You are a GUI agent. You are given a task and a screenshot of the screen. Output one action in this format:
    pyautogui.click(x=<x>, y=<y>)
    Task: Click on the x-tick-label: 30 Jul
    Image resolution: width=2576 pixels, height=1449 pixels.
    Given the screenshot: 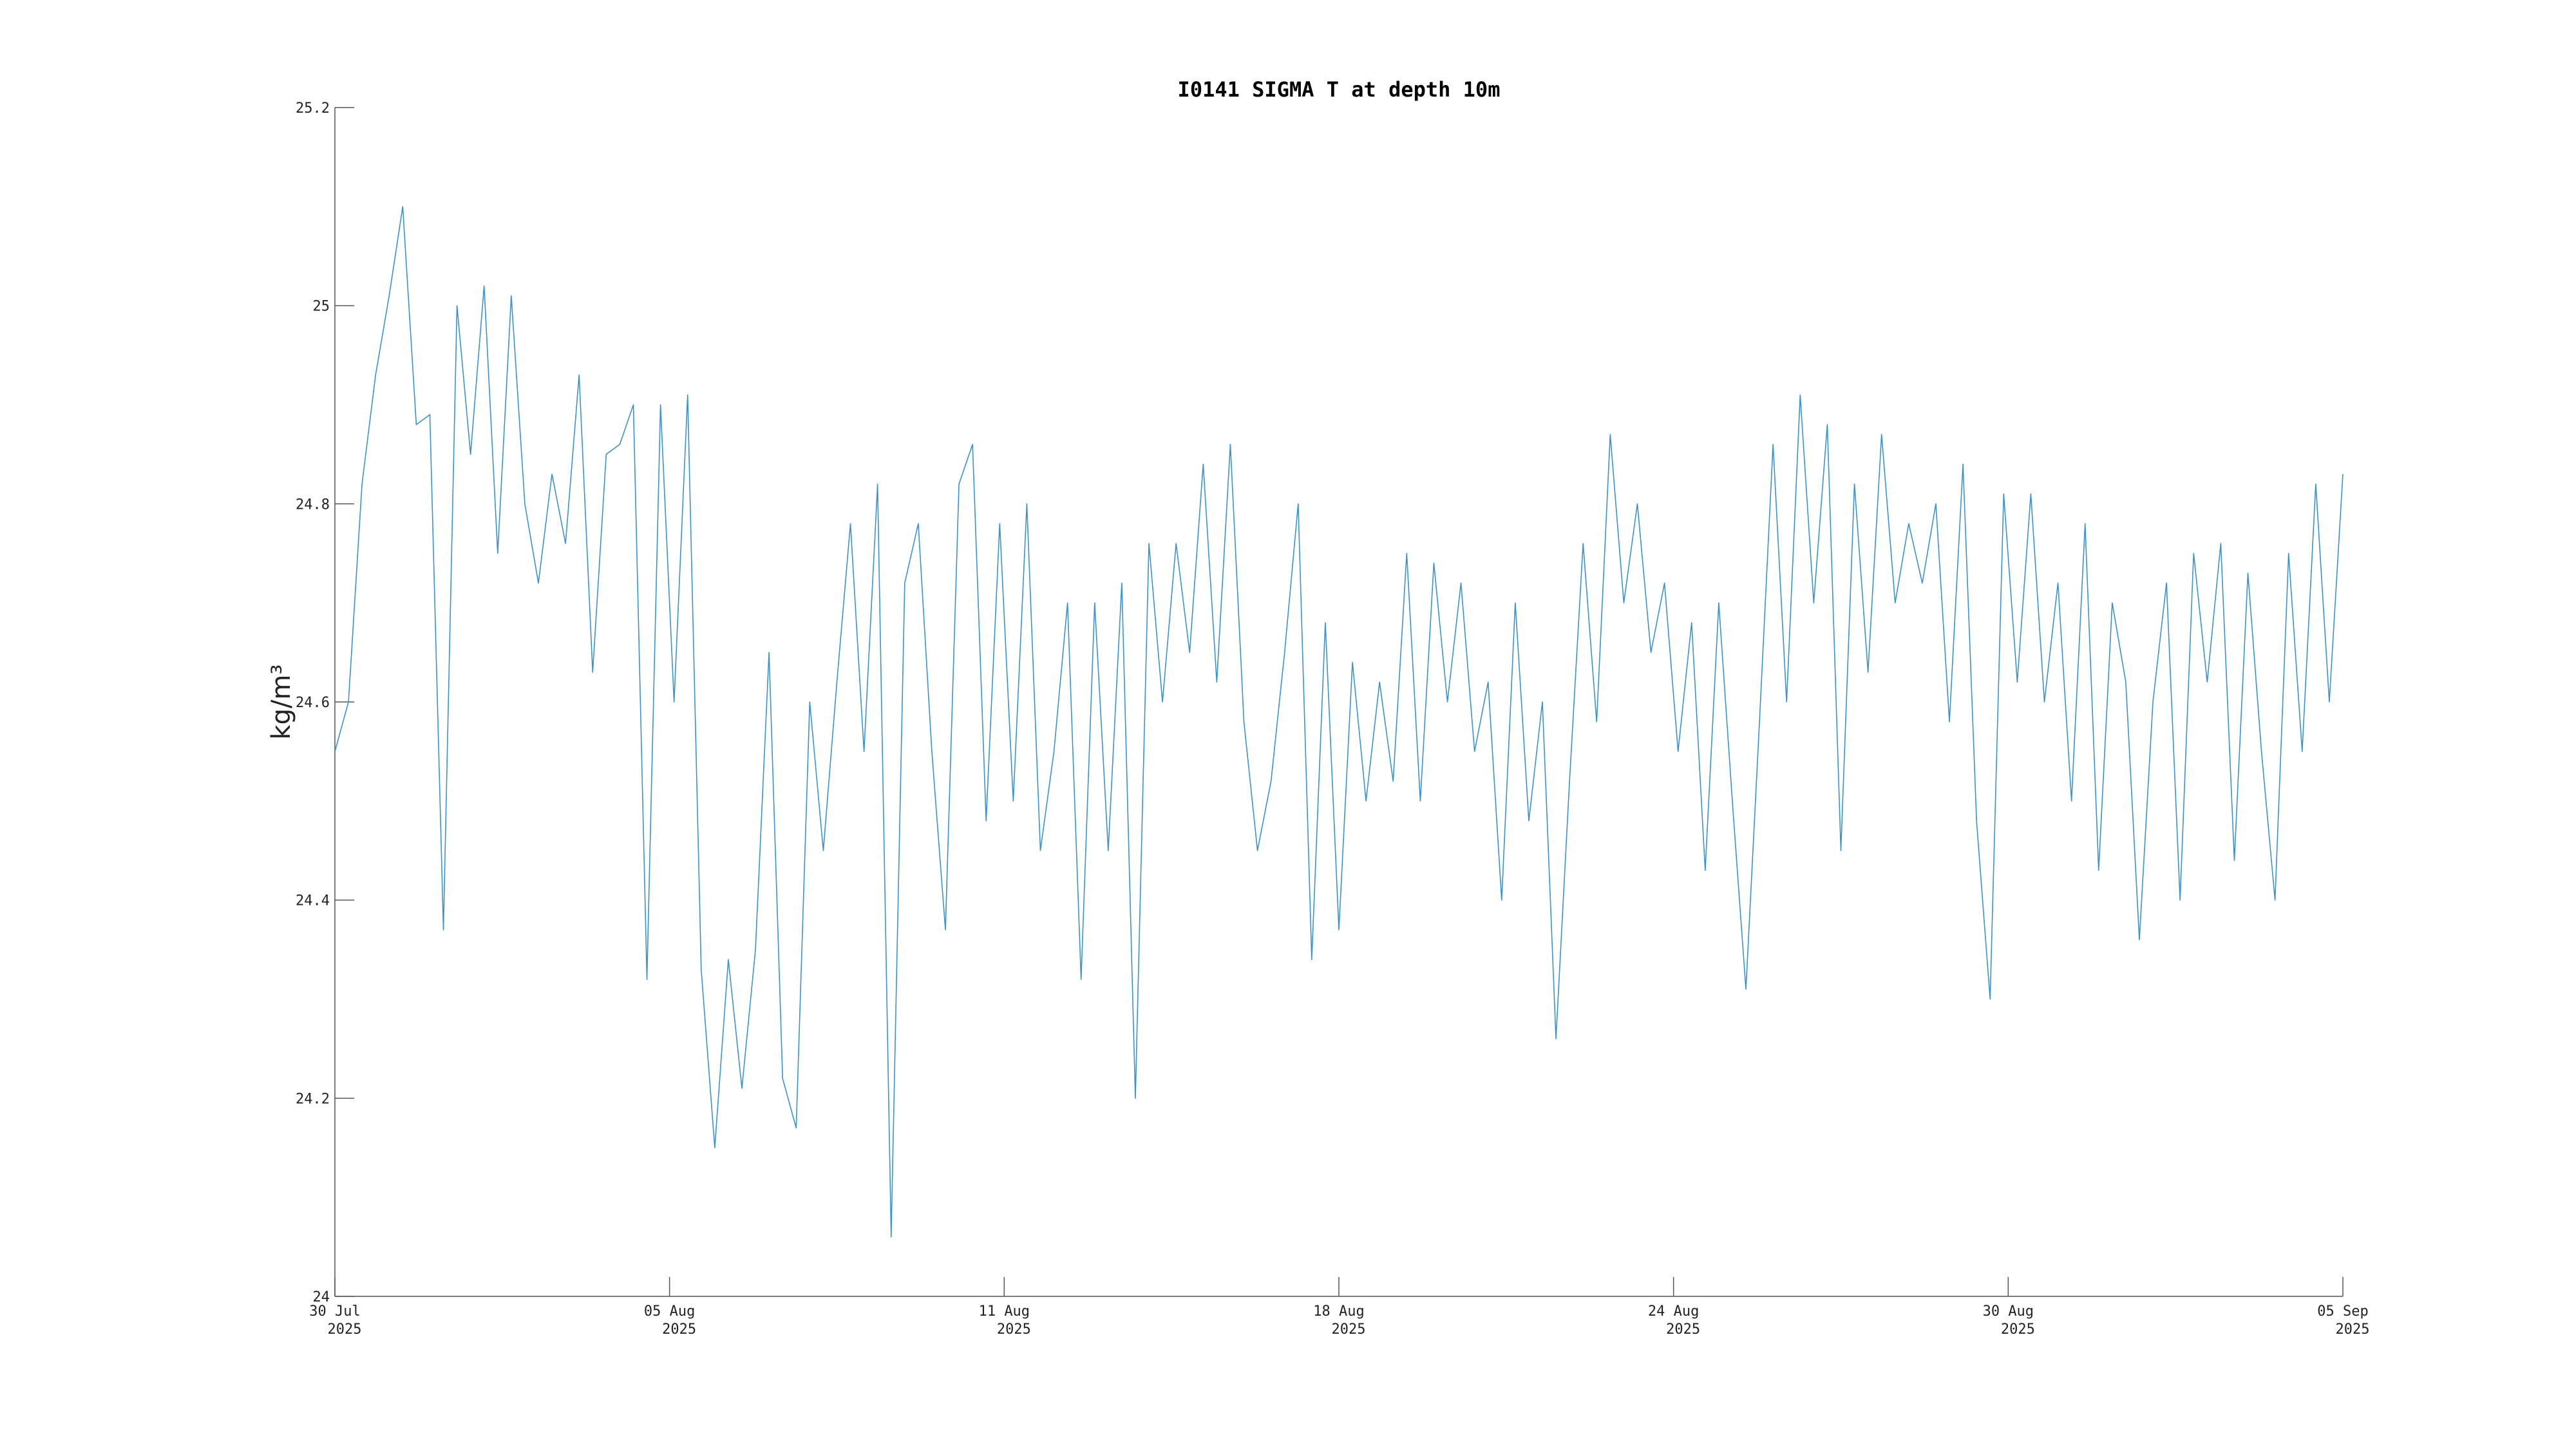 What is the action you would take?
    pyautogui.click(x=334, y=1311)
    